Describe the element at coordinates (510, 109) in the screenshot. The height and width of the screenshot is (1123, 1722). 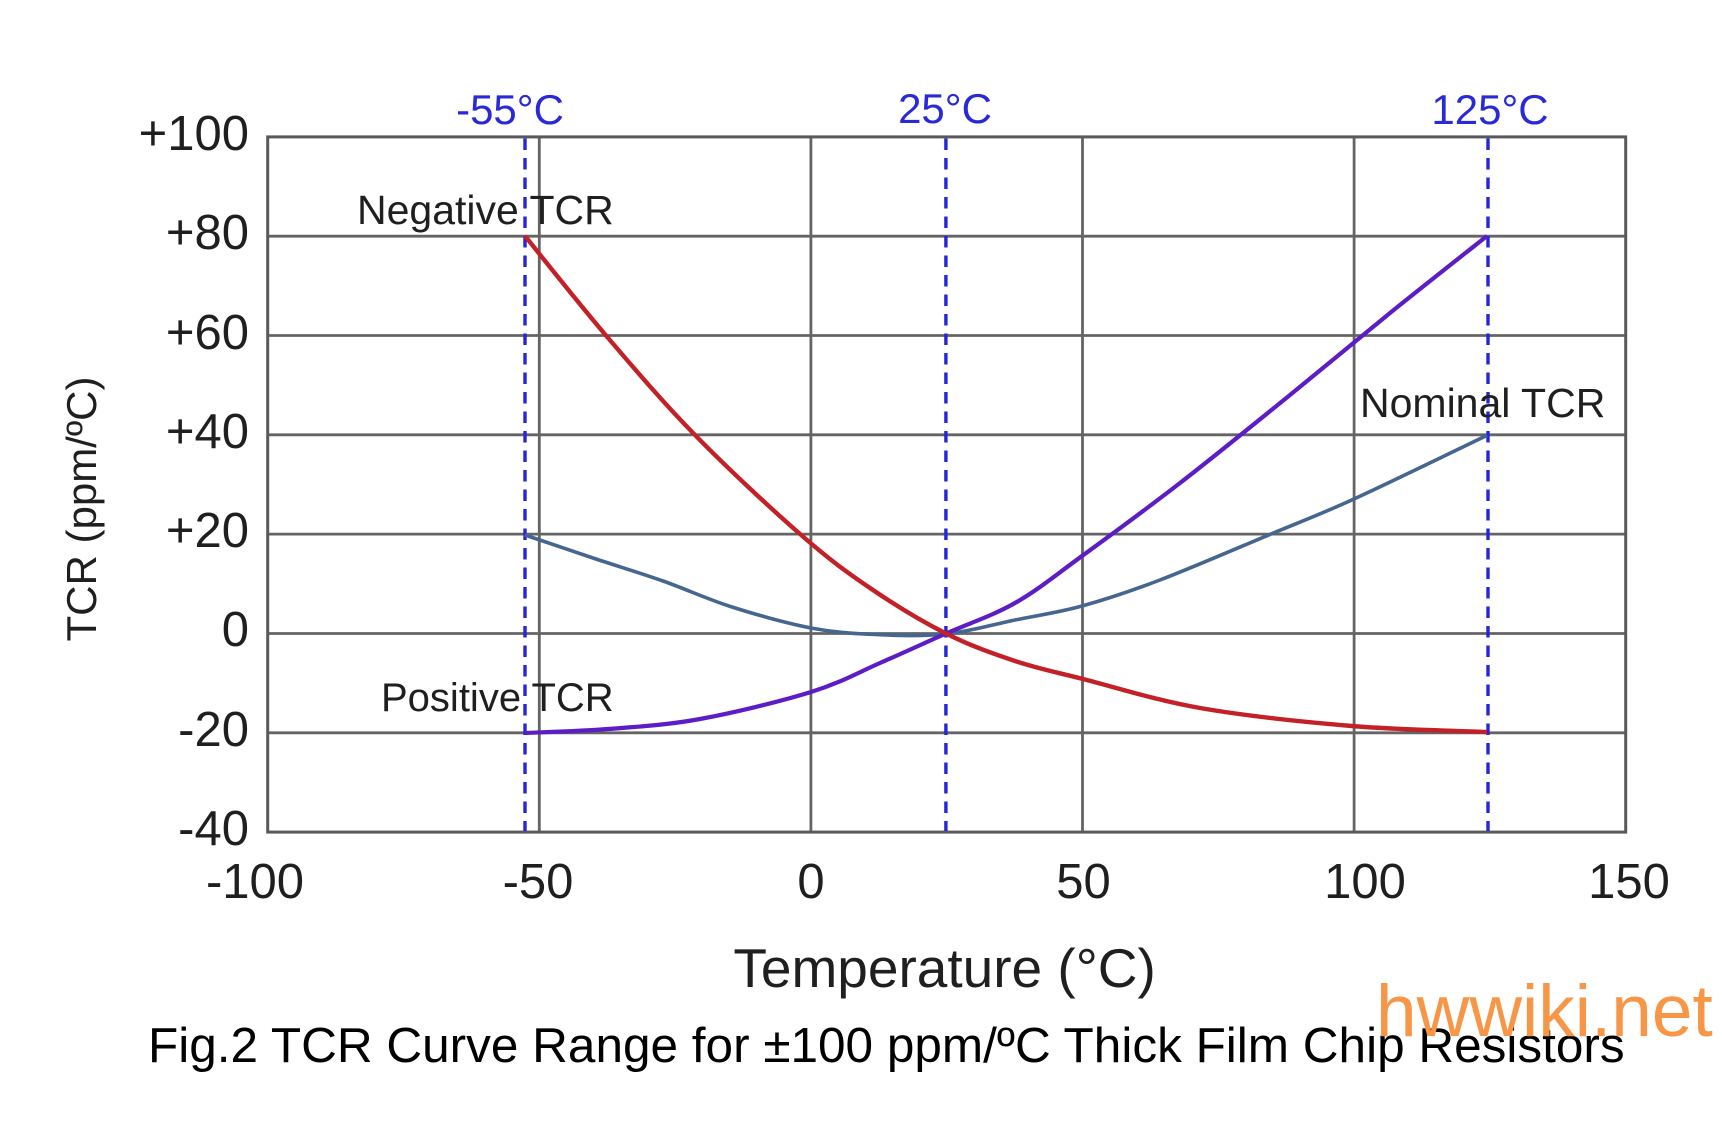
I see `svg-text: -55°C` at that location.